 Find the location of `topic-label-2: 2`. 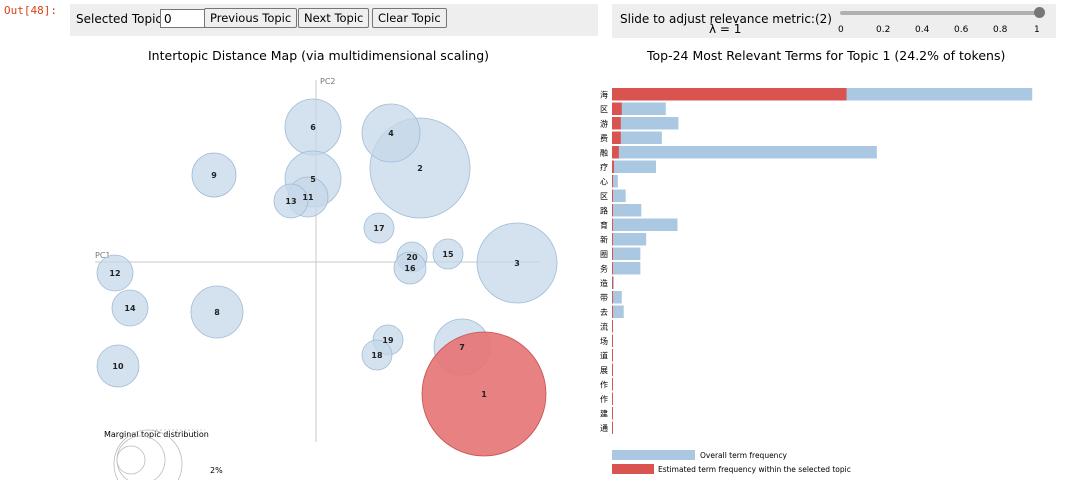

topic-label-2: 2 is located at coordinates (420, 168).